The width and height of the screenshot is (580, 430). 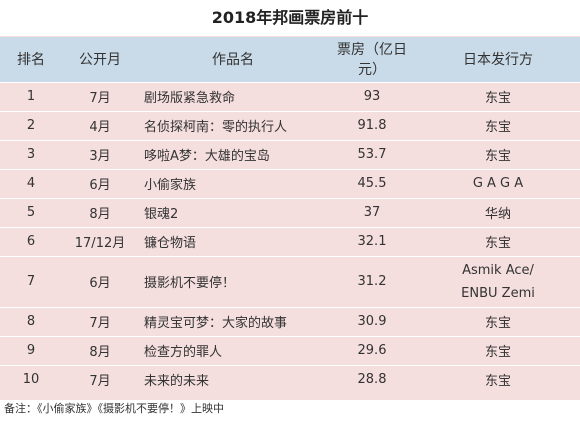 What do you see at coordinates (372, 281) in the screenshot?
I see `box-office-cell: 31.2` at bounding box center [372, 281].